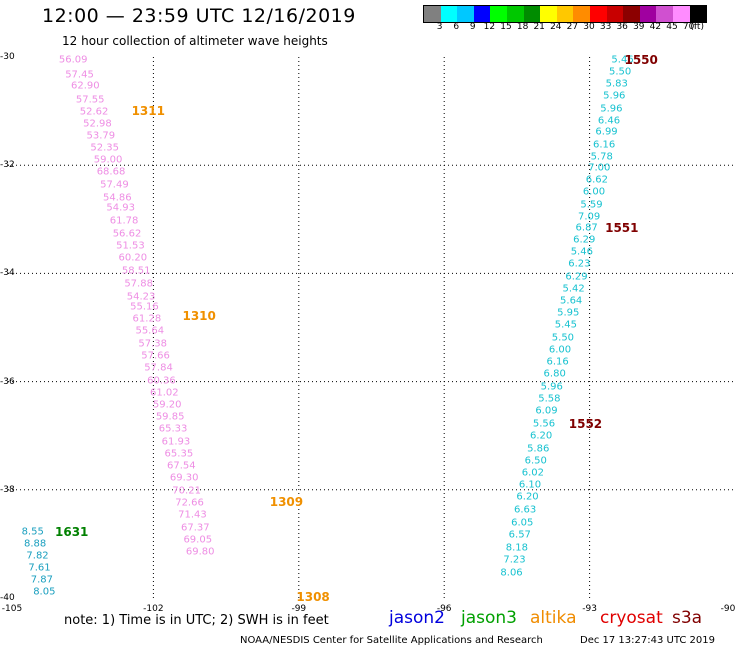 The height and width of the screenshot is (650, 740). What do you see at coordinates (105, 148) in the screenshot?
I see `cryosat-wave-height: 52.35` at bounding box center [105, 148].